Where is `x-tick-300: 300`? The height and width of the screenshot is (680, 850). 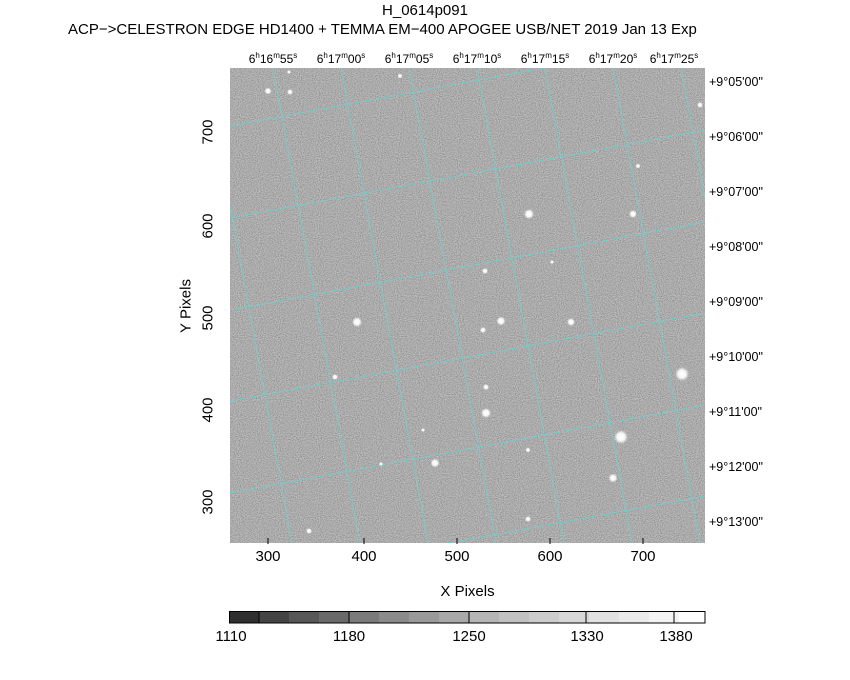 x-tick-300: 300 is located at coordinates (268, 556).